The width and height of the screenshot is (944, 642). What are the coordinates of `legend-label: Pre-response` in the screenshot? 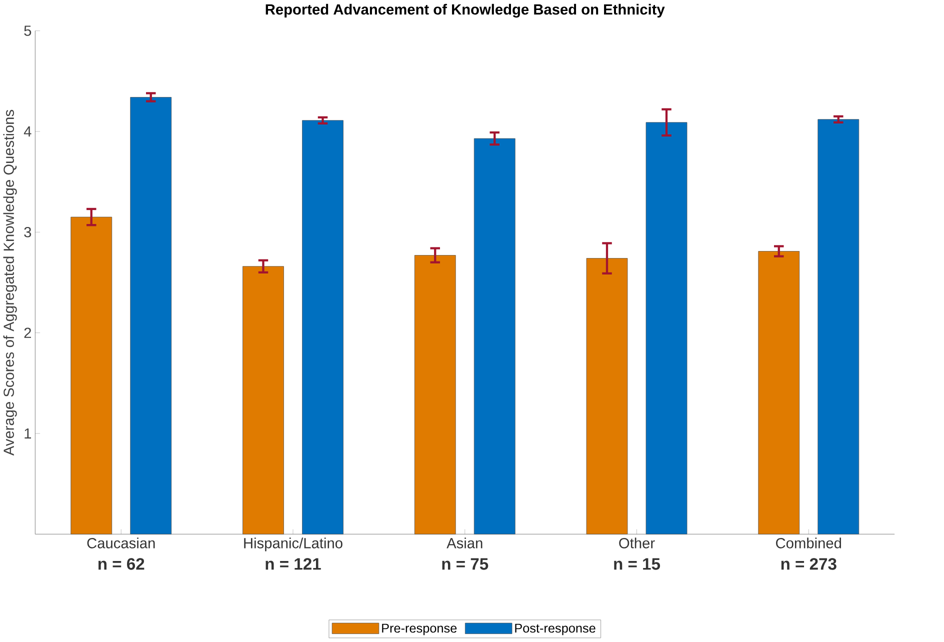 It's located at (419, 630).